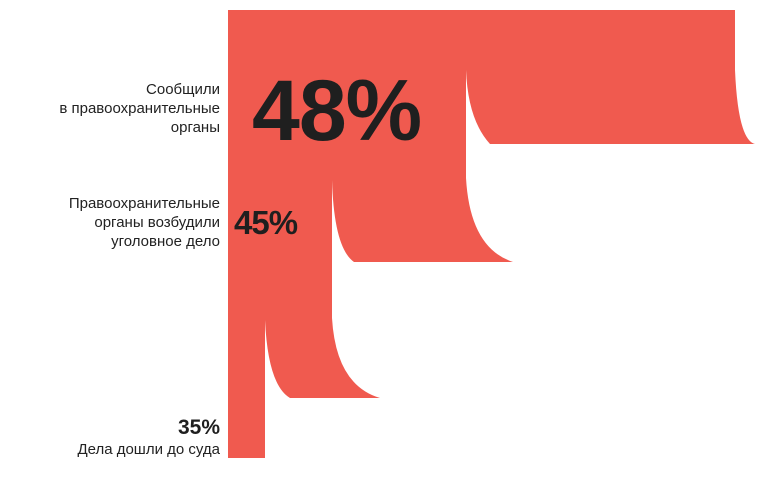 The image size is (766, 482). What do you see at coordinates (195, 127) in the screenshot?
I see `stage1-label-line3: органы` at bounding box center [195, 127].